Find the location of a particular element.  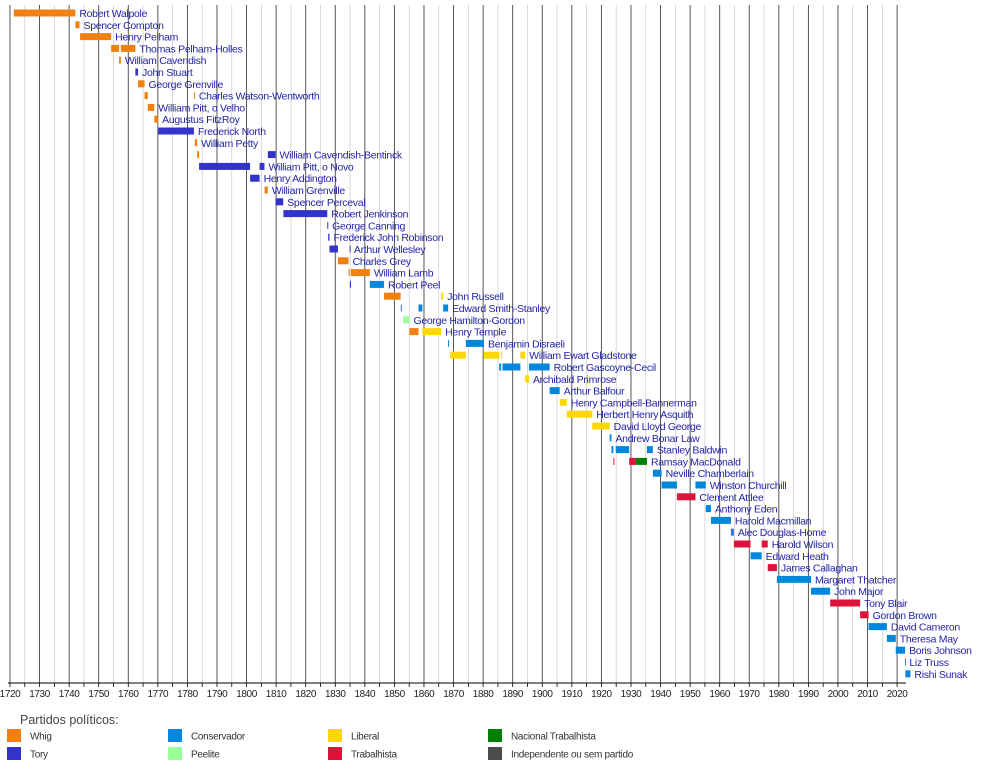

legend-label: Conservador is located at coordinates (218, 737).